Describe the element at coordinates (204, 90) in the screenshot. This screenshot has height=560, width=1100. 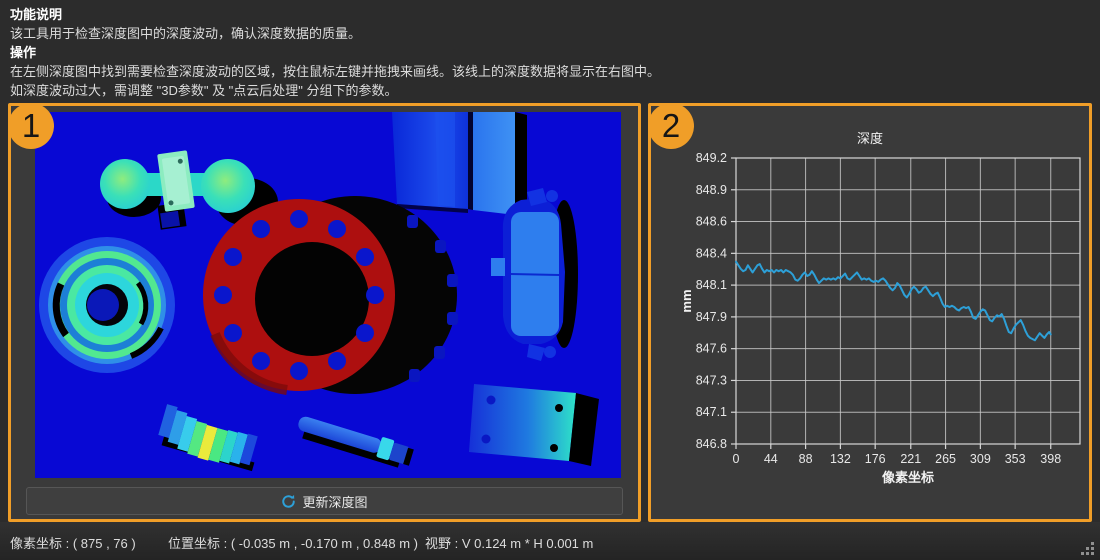
I see `instructions-operation-line2: 如深度波动过大，需调整 "3D参数" 及 "点云后处理" 分组下的参数。` at that location.